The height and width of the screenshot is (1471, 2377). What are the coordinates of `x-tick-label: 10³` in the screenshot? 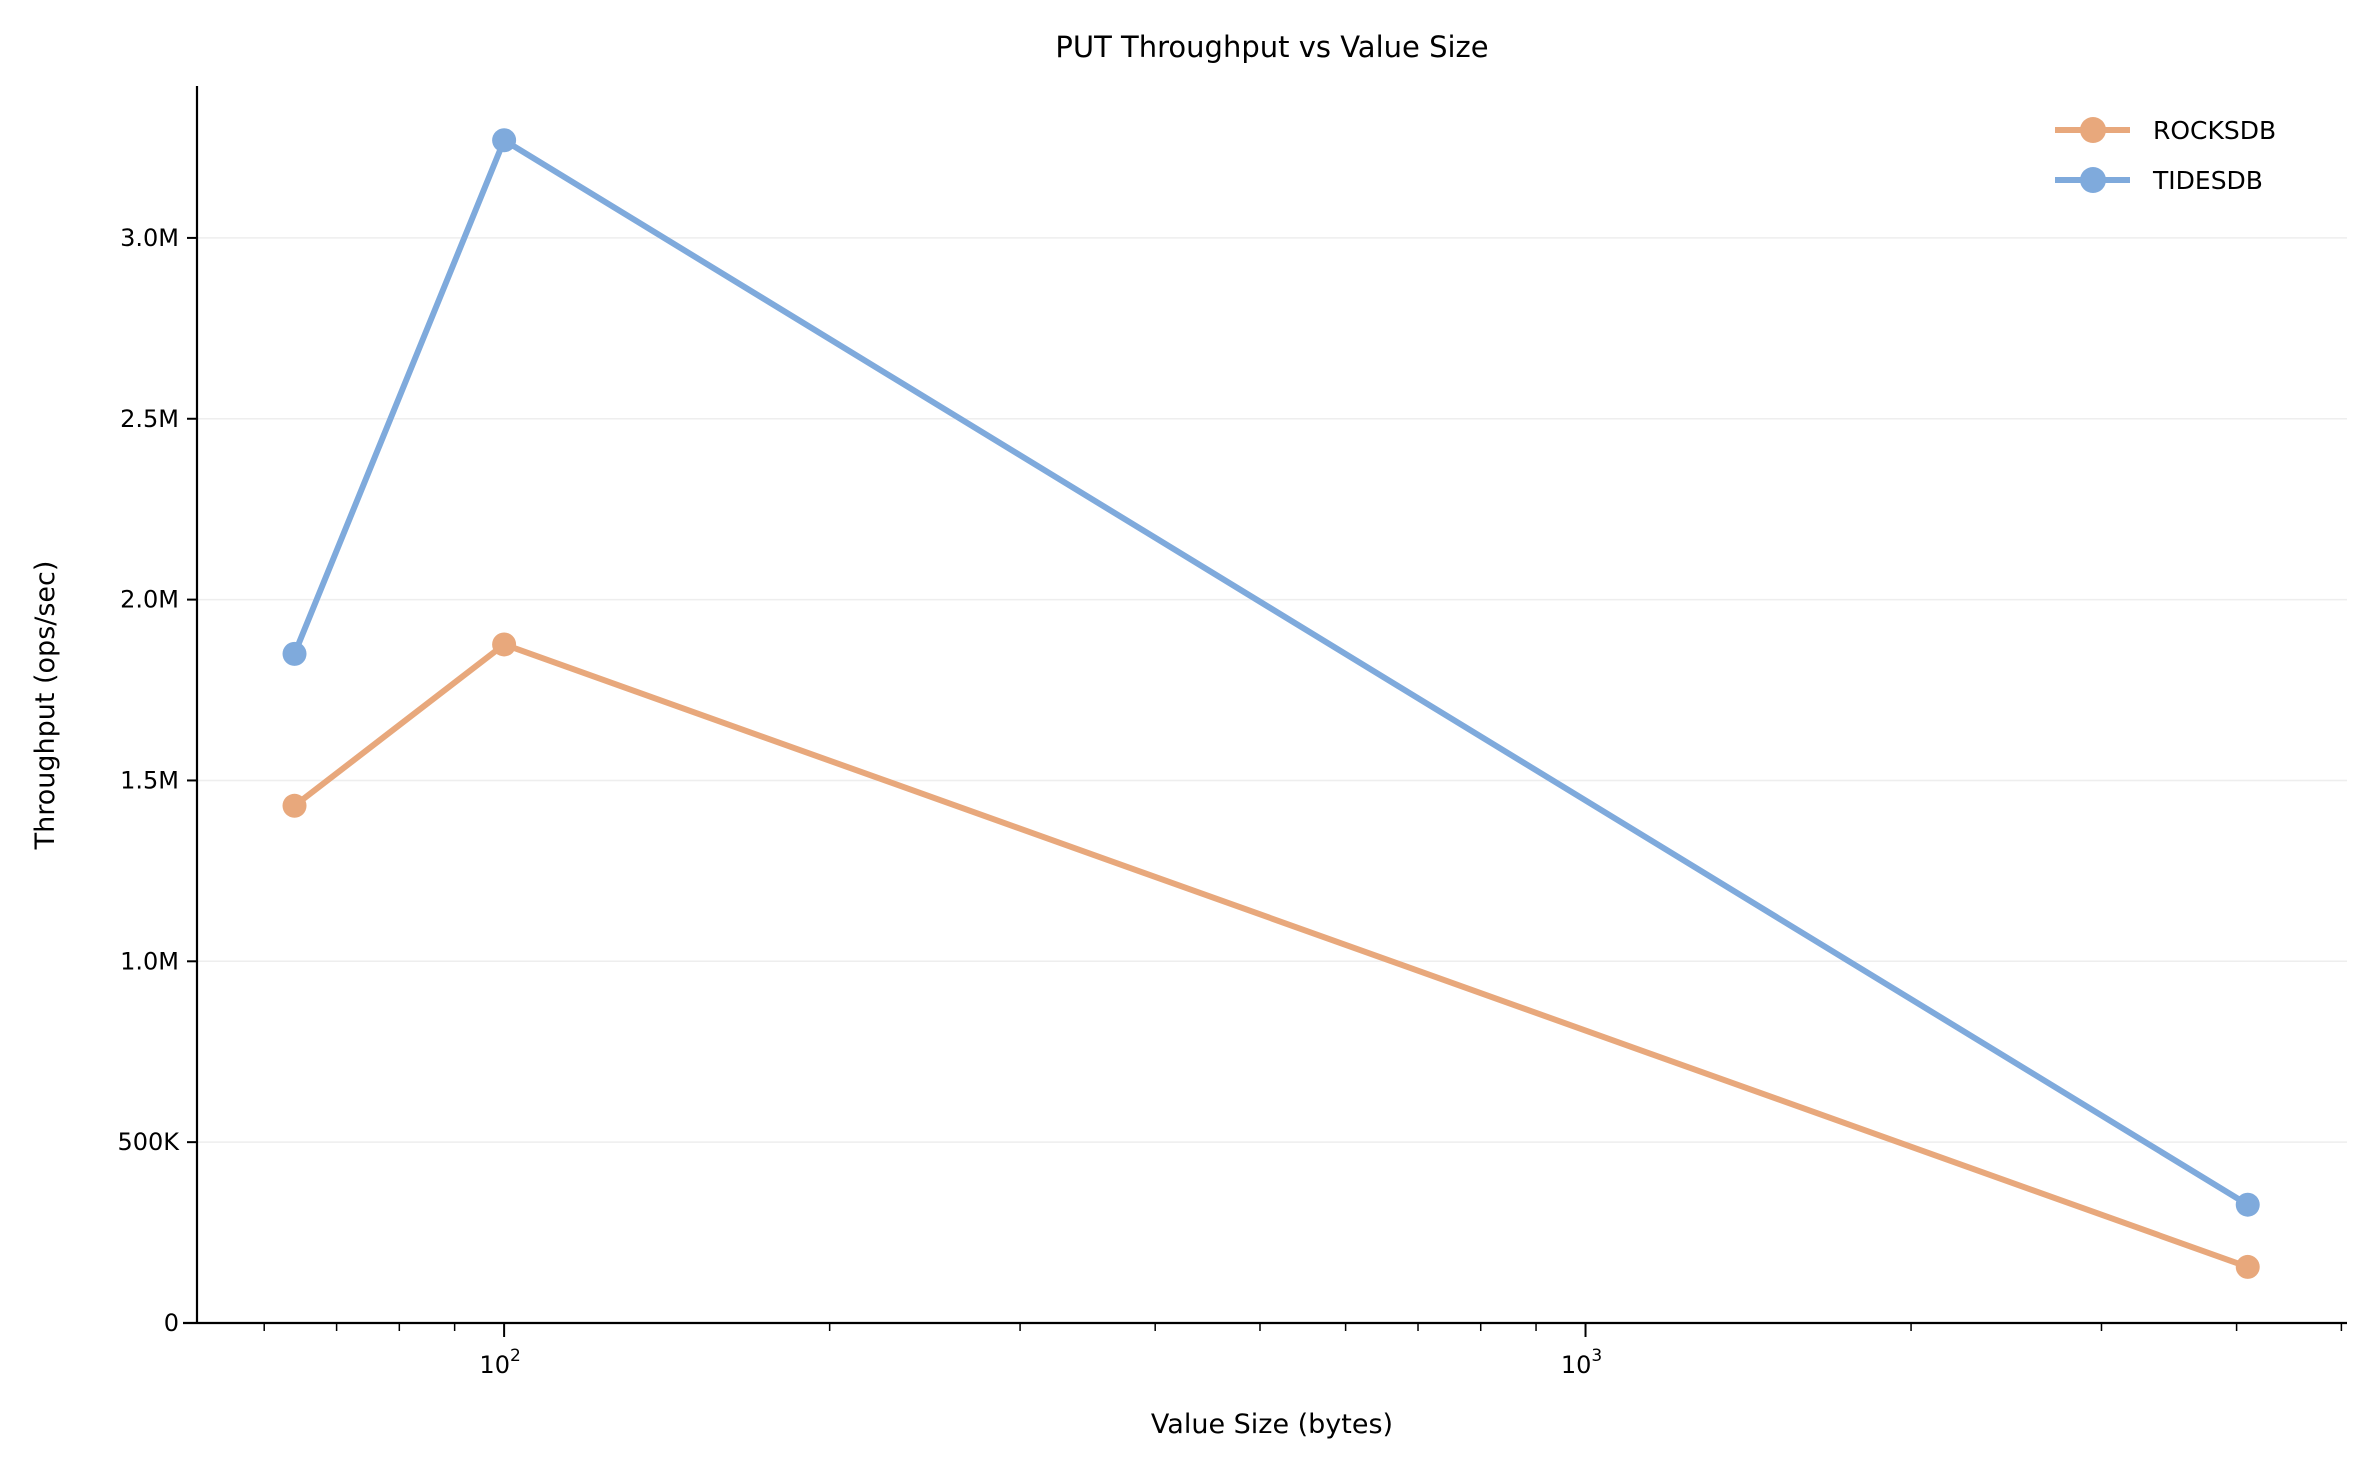 It's located at (1581, 1362).